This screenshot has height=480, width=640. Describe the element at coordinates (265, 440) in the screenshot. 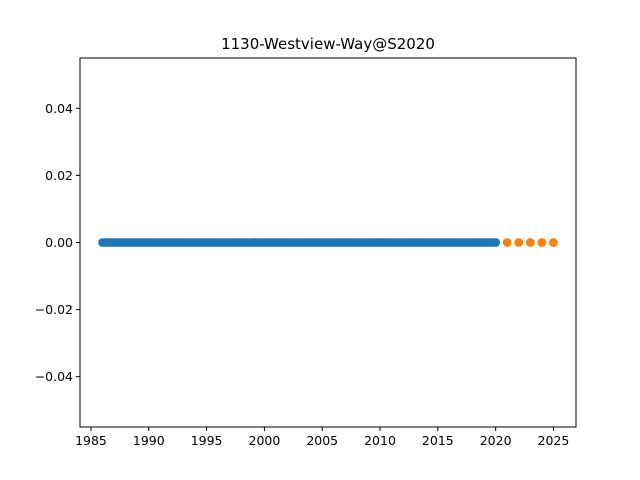

I see `x-tick-label: 2000` at that location.